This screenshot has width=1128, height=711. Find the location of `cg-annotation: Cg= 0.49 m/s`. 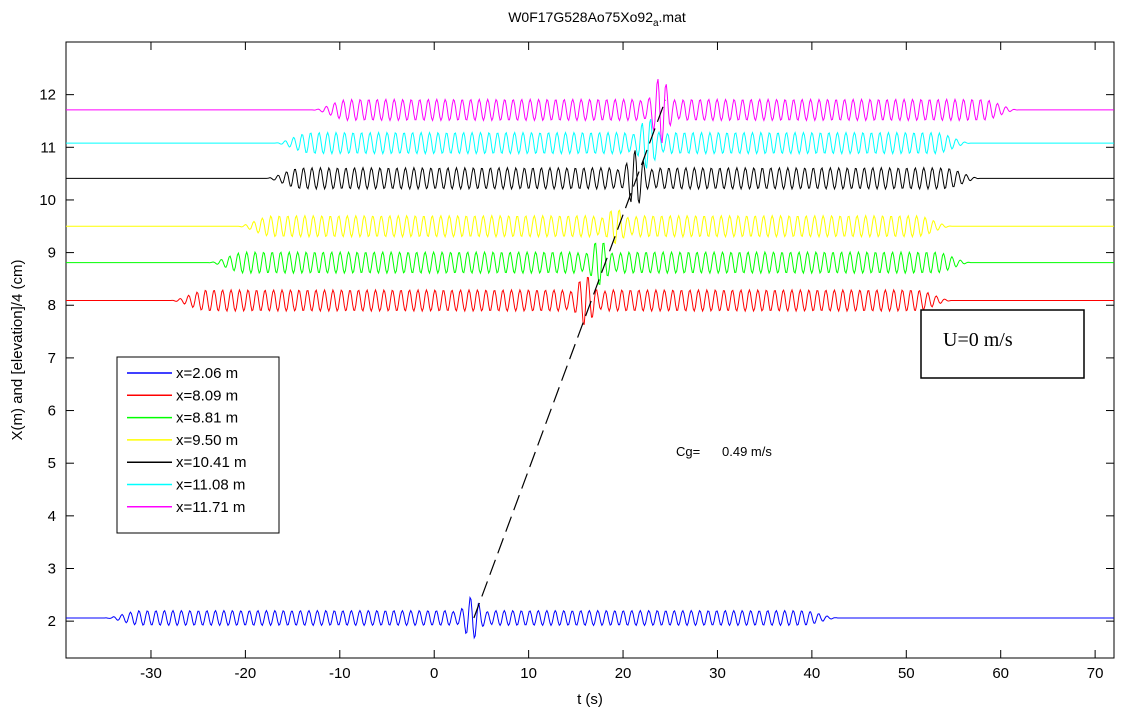

cg-annotation: Cg= 0.49 m/s is located at coordinates (724, 451).